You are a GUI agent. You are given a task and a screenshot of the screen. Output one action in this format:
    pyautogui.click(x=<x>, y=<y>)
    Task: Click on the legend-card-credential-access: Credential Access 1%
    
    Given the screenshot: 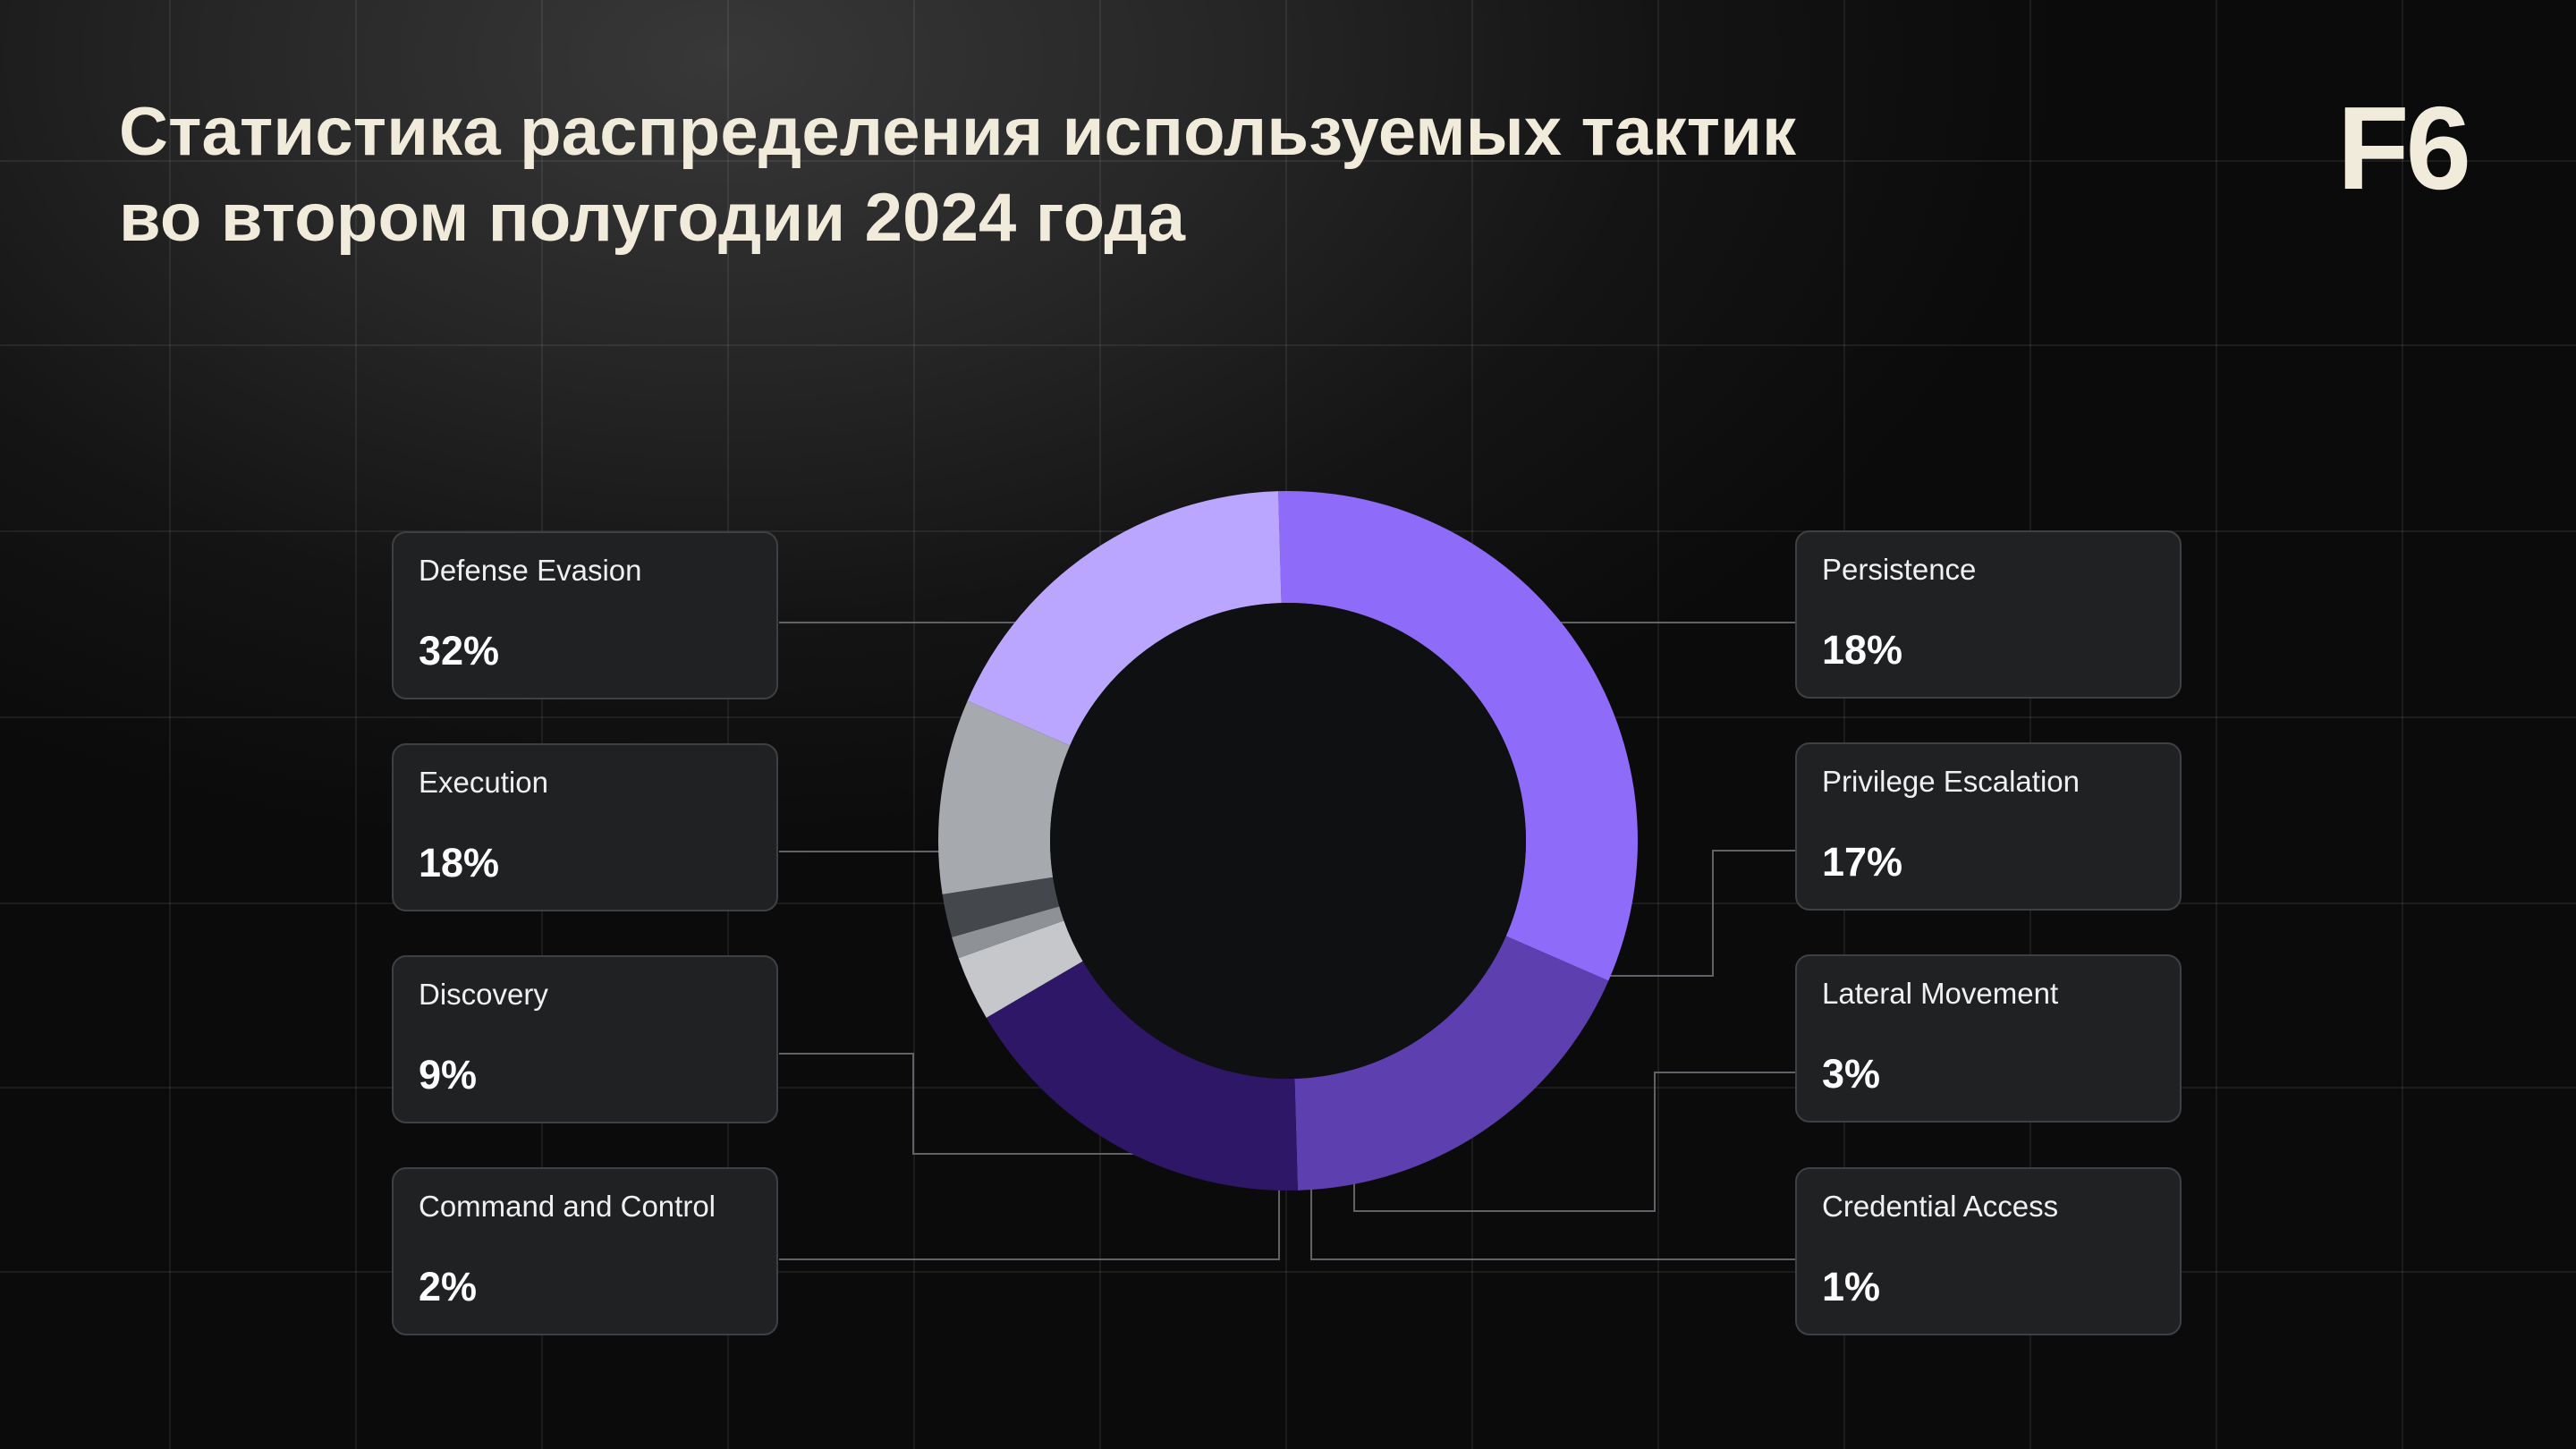 What is the action you would take?
    pyautogui.click(x=1988, y=1251)
    